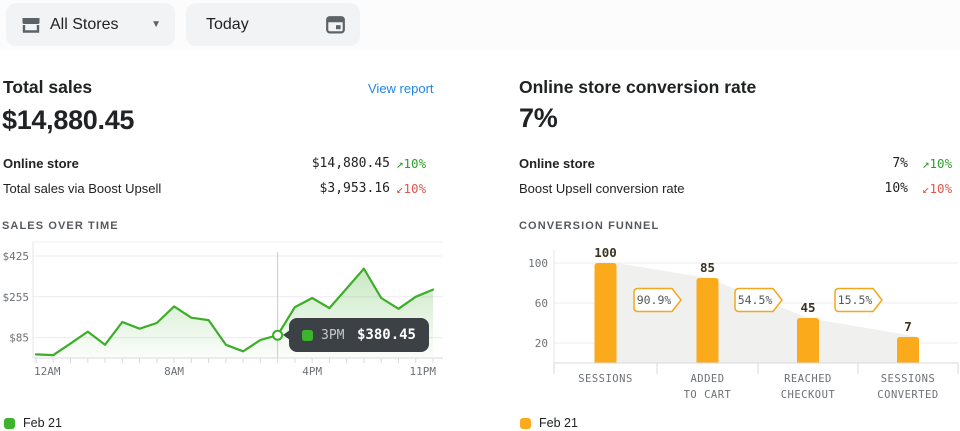 Image resolution: width=960 pixels, height=431 pixels. What do you see at coordinates (350, 163) in the screenshot?
I see `metric-value: $14,880.45` at bounding box center [350, 163].